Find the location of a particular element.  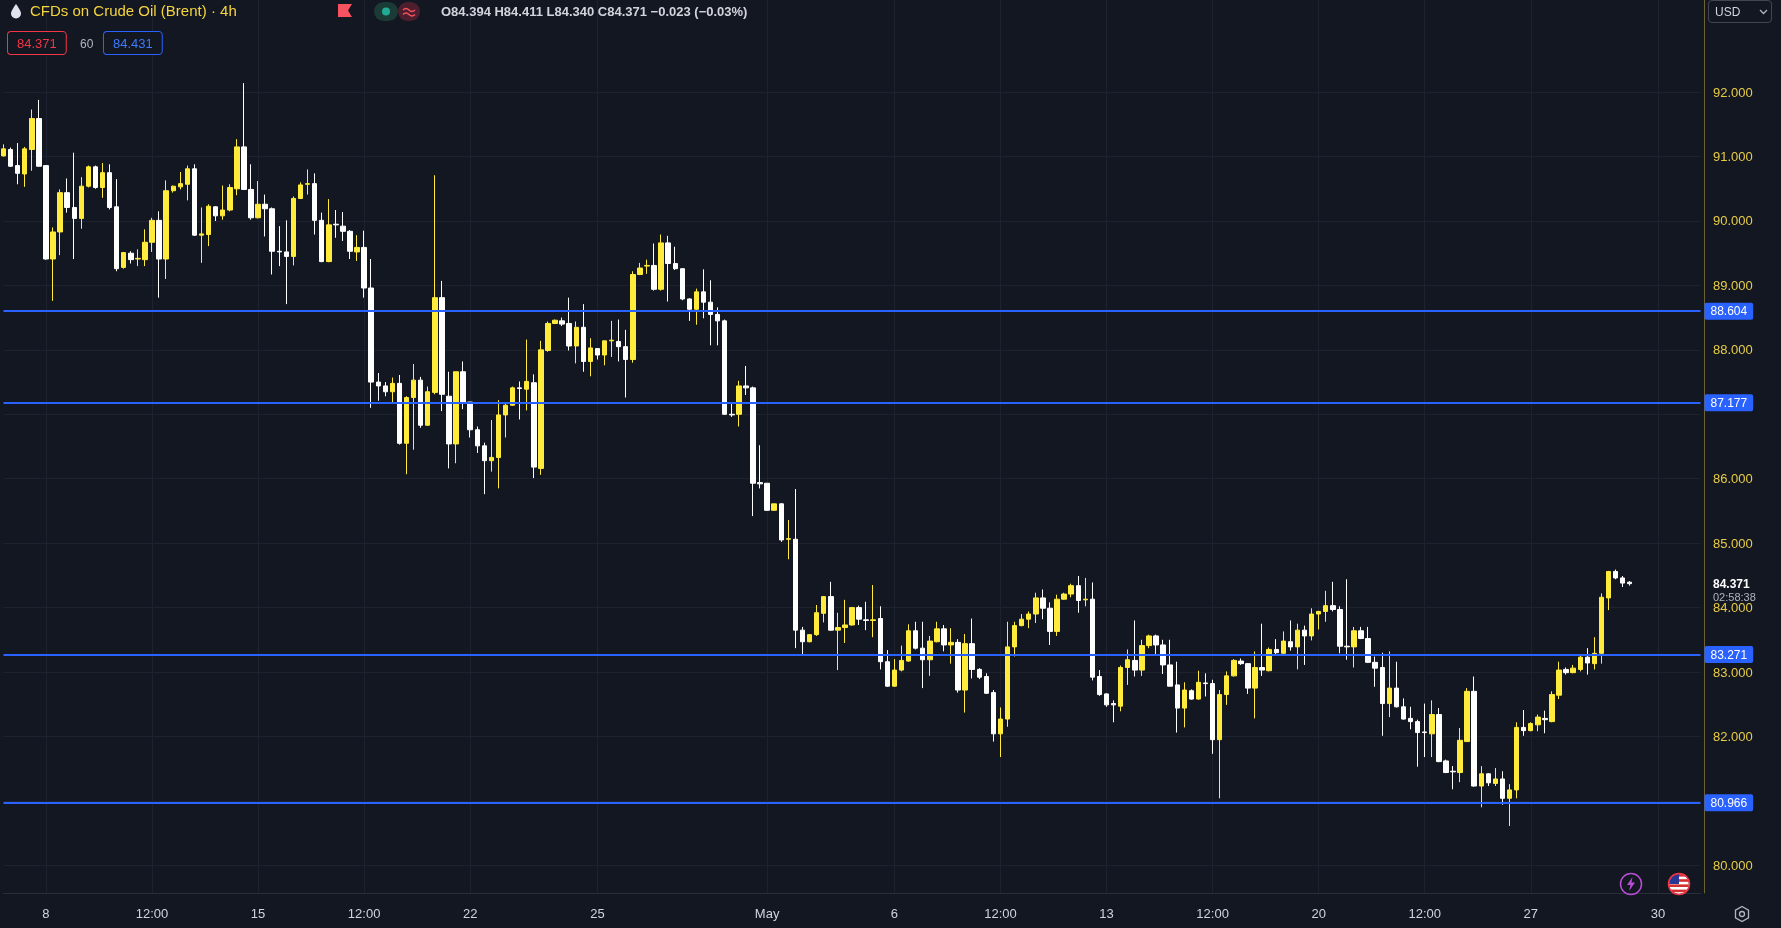

y-tick-label: 88.000 is located at coordinates (1733, 350).